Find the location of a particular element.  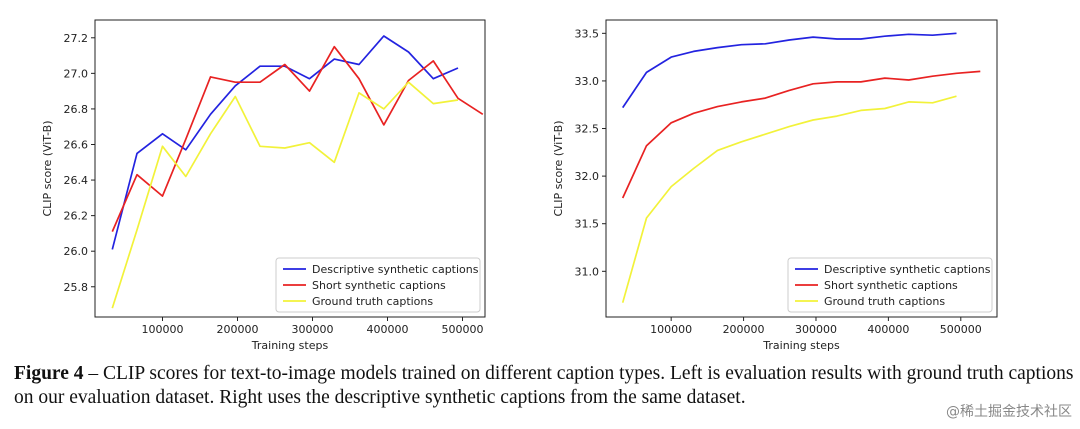

chart2-x-tick-label: 200000 is located at coordinates (744, 329).